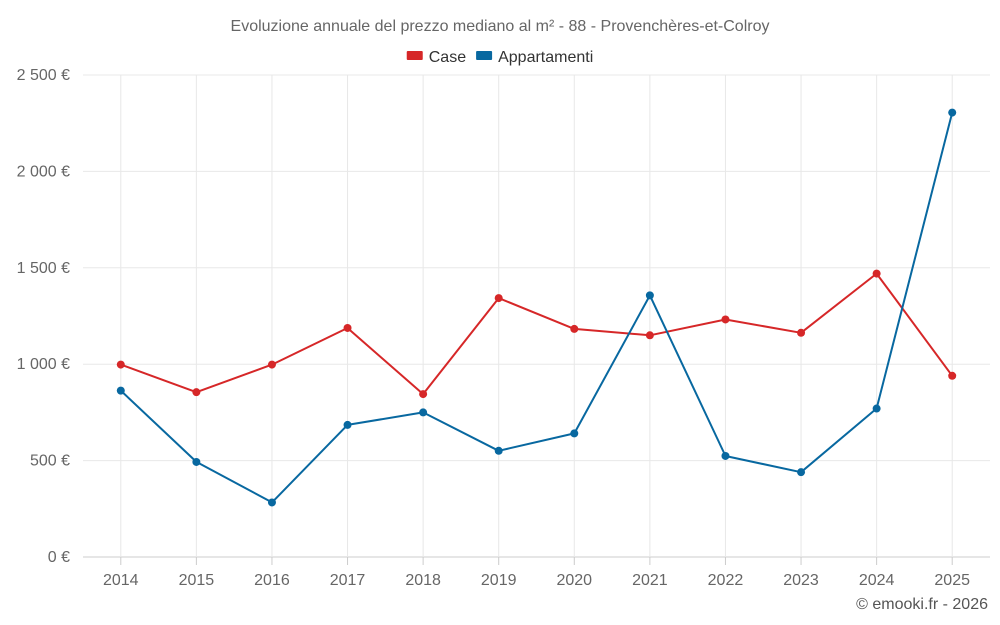 Image resolution: width=1000 pixels, height=625 pixels. Describe the element at coordinates (801, 580) in the screenshot. I see `x-tick-label: 2023` at that location.